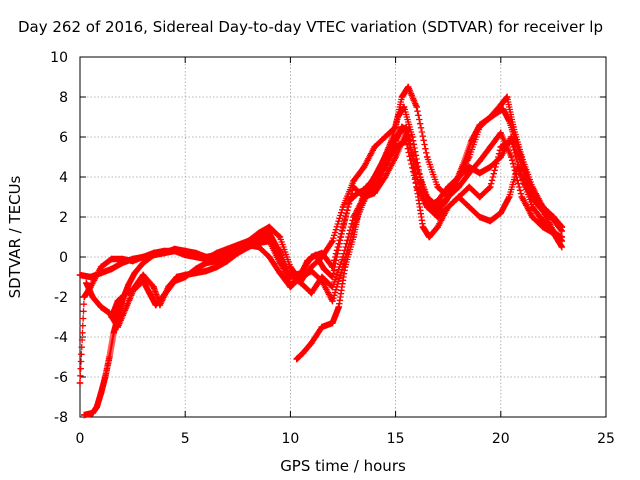 This screenshot has height=480, width=640. What do you see at coordinates (61, 418) in the screenshot?
I see `y-tick-label: -8` at bounding box center [61, 418].